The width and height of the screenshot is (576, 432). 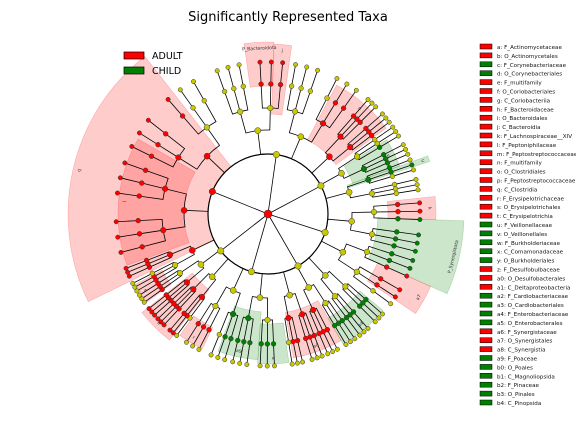 I want to click on key-label-c: c: F_Corynebacteriaceae, so click(x=532, y=66).